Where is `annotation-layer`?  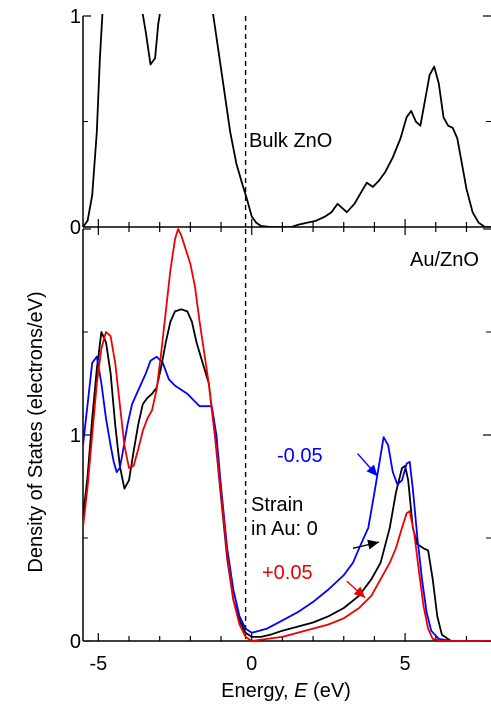 annotation-layer is located at coordinates (363, 526).